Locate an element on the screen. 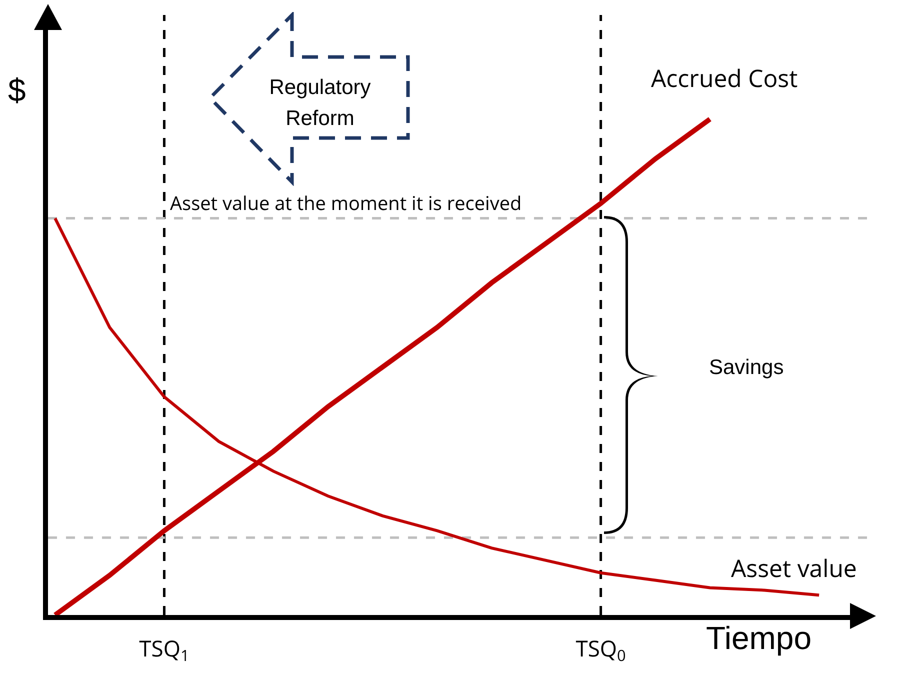 Image resolution: width=915 pixels, height=678 pixels. x-axis-title: Tiempo is located at coordinates (759, 638).